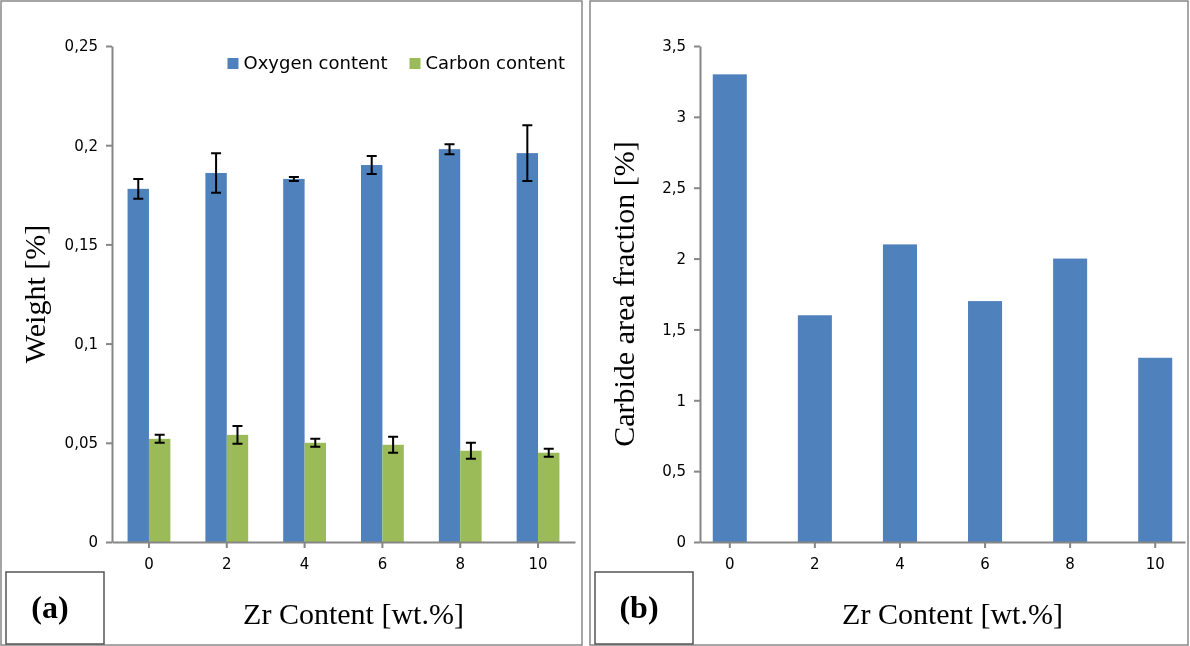 The width and height of the screenshot is (1190, 646). I want to click on text: (b), so click(639, 607).